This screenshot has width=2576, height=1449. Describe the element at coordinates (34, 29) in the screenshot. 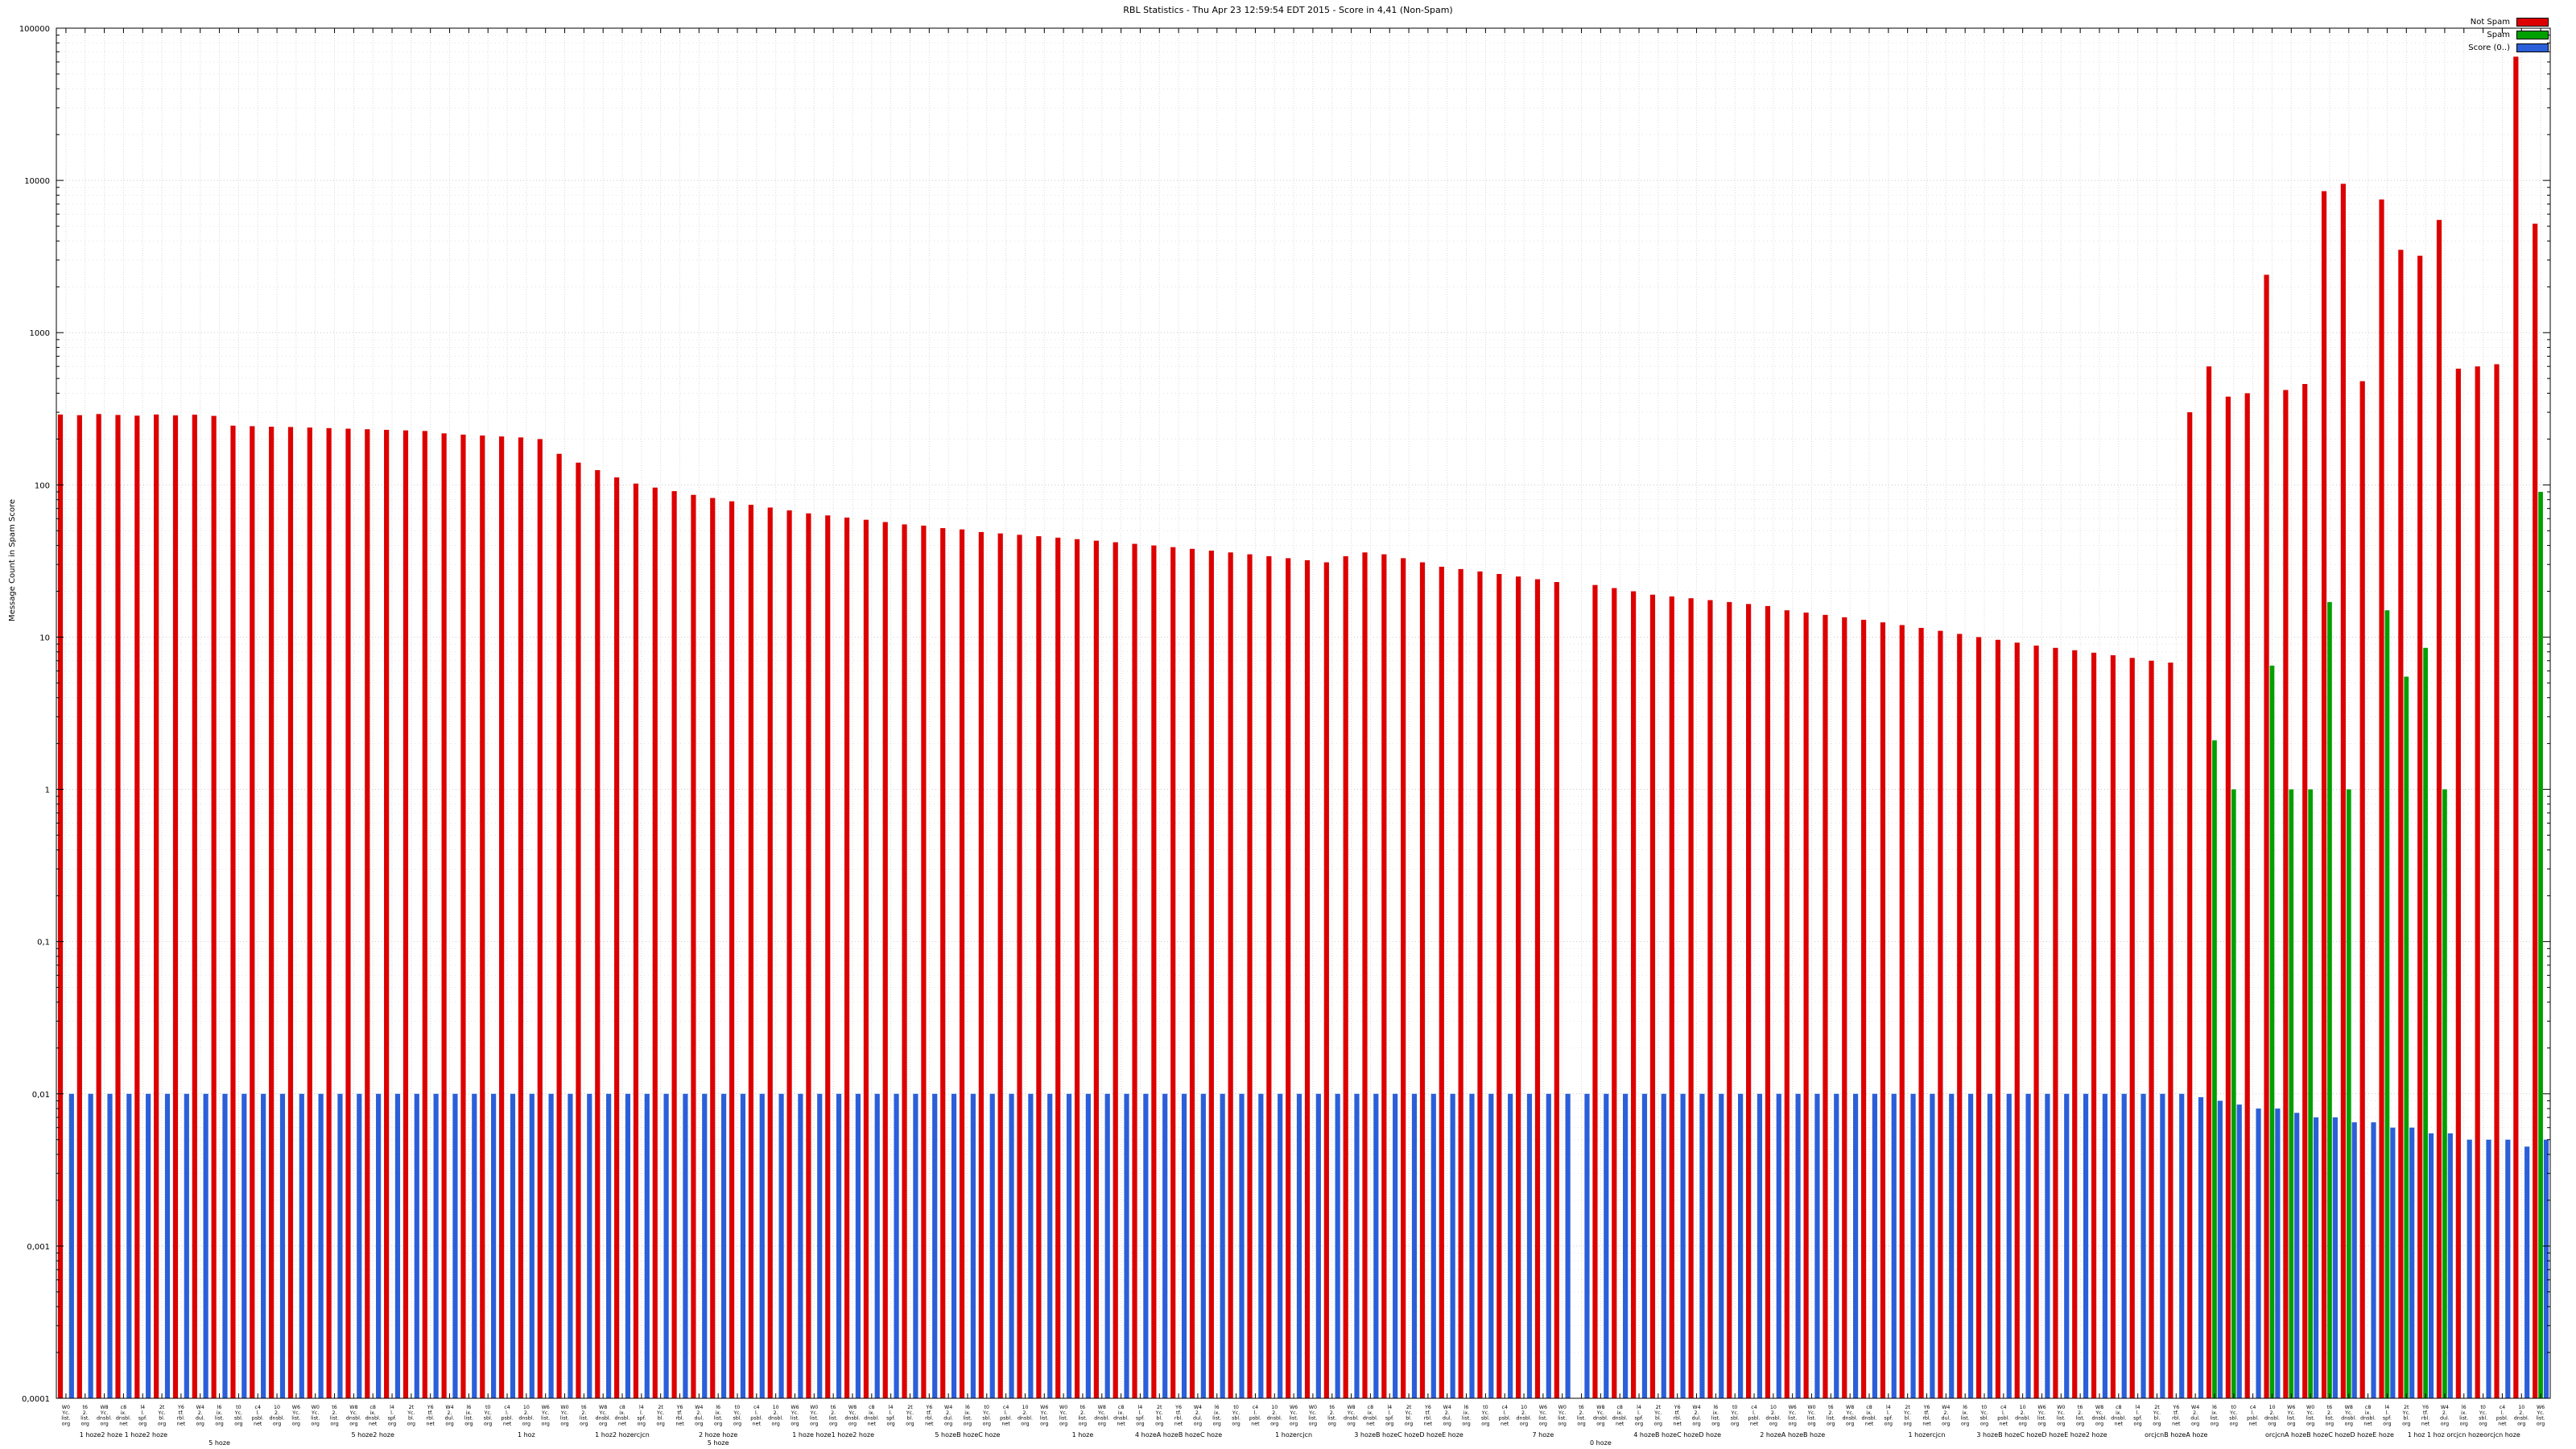

I see `svg-text: 100000` at that location.